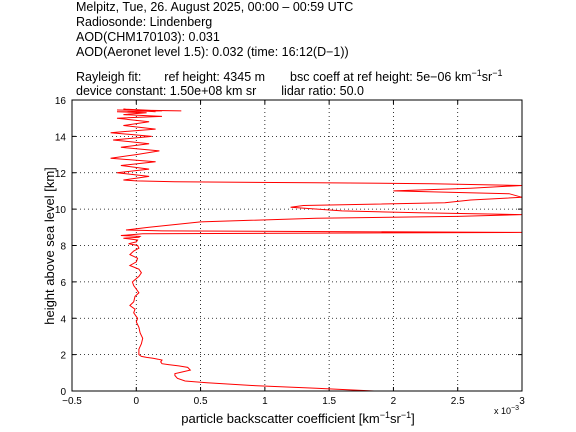 The width and height of the screenshot is (576, 432). I want to click on bsc-coeff: bsc coeff at ref height: 5e−06 km−1sr−1, so click(396, 76).